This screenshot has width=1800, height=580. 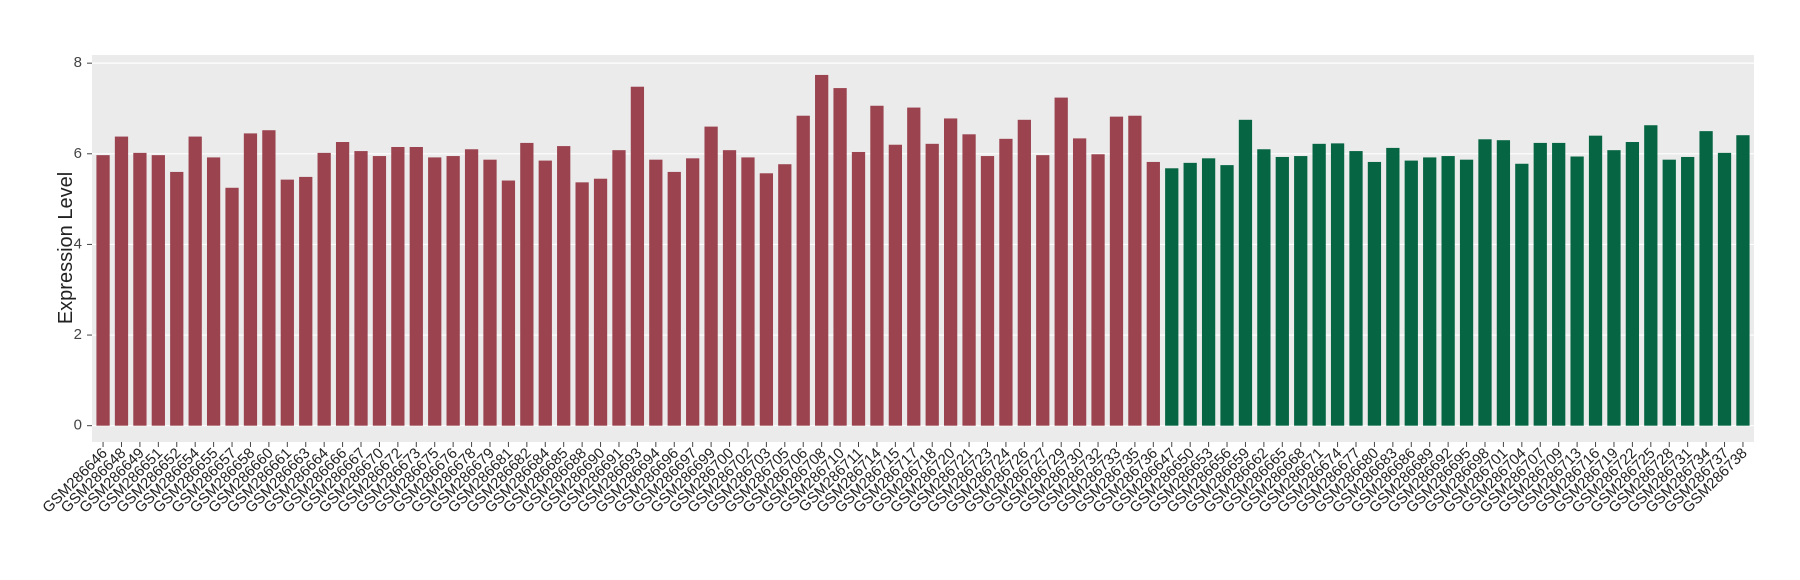 What do you see at coordinates (78, 334) in the screenshot?
I see `y-tick-label: 2` at bounding box center [78, 334].